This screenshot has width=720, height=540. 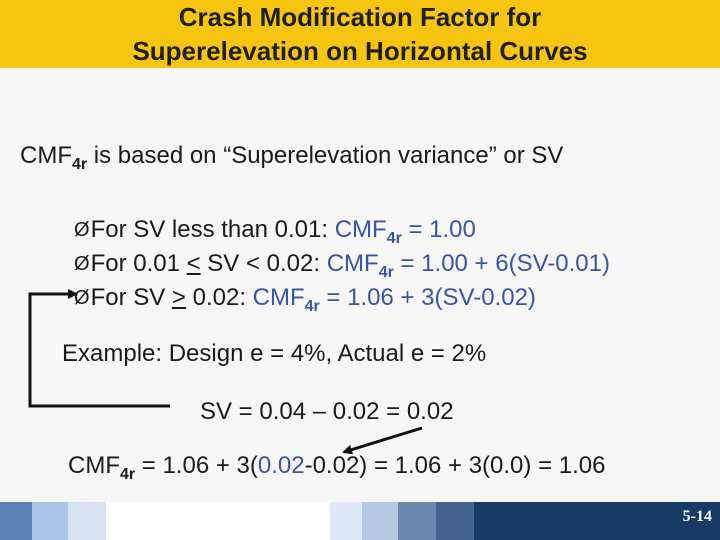 What do you see at coordinates (212, 229) in the screenshot?
I see `bullet-condition: For SV less than 0.01:` at bounding box center [212, 229].